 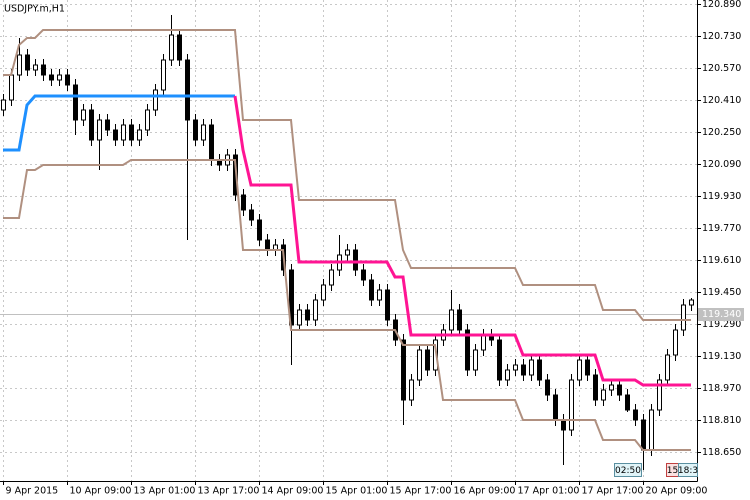 I want to click on y-tick-label: 119.130, so click(x=721, y=356).